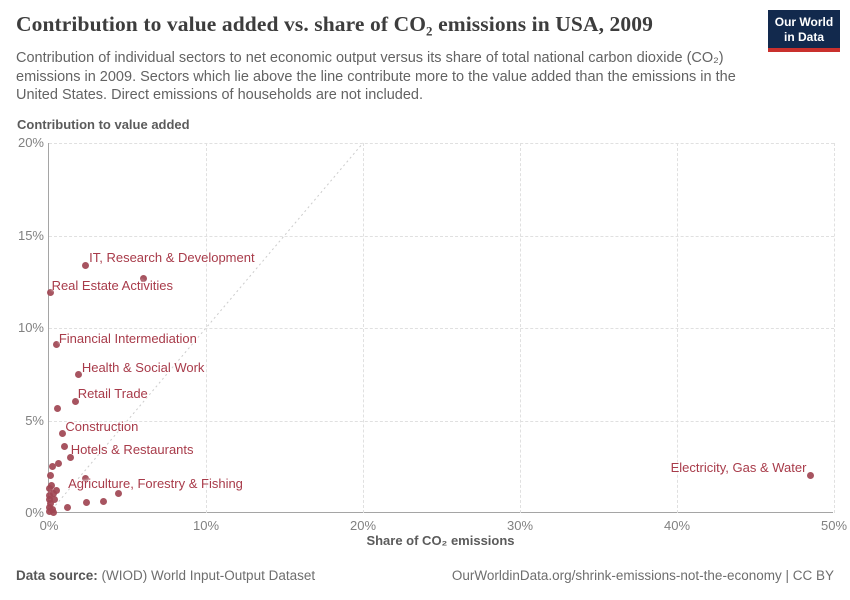  I want to click on x-tick-label-0: 0%, so click(49, 525).